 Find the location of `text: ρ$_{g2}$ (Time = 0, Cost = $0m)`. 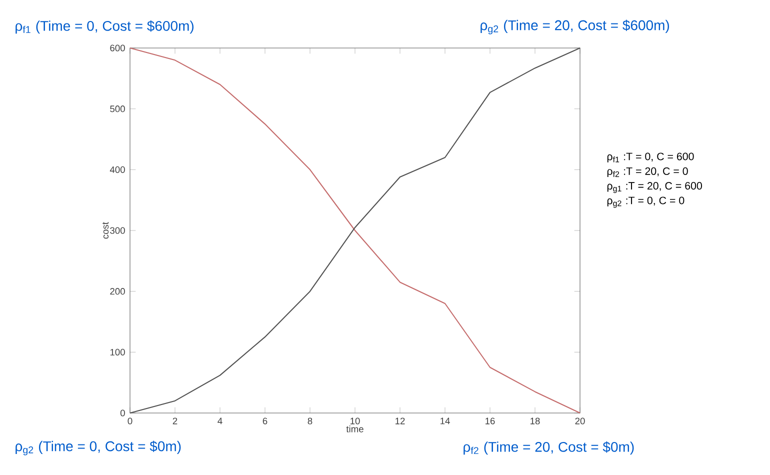

text: ρ$_{g2}$ (Time = 0, Cost = $0m) is located at coordinates (98, 448).